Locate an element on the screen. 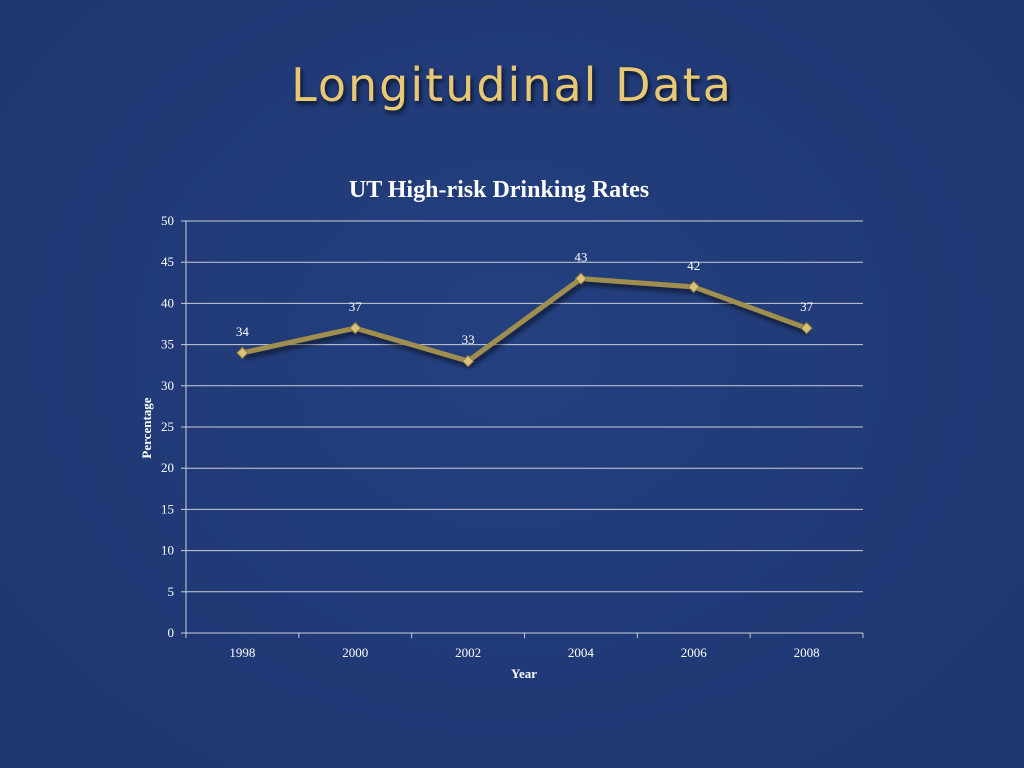 The image size is (1024, 768). y-tick-label: 0 is located at coordinates (171, 632).